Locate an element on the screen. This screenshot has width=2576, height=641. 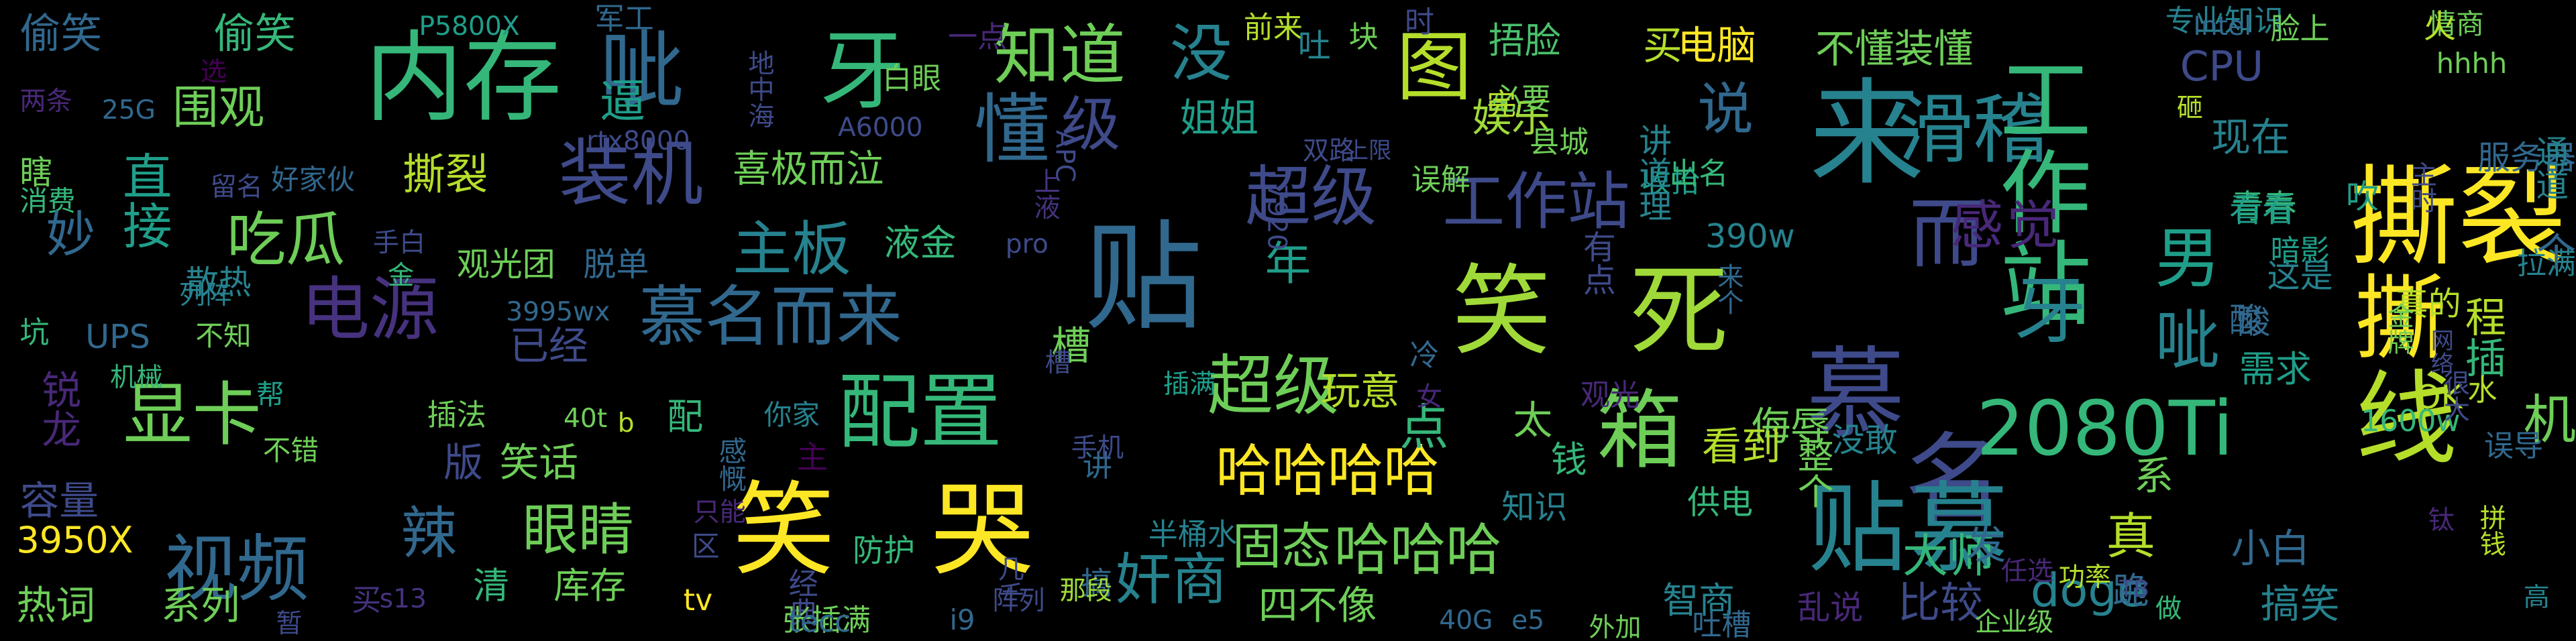
word-cloud-word: 看到 is located at coordinates (1741, 445).